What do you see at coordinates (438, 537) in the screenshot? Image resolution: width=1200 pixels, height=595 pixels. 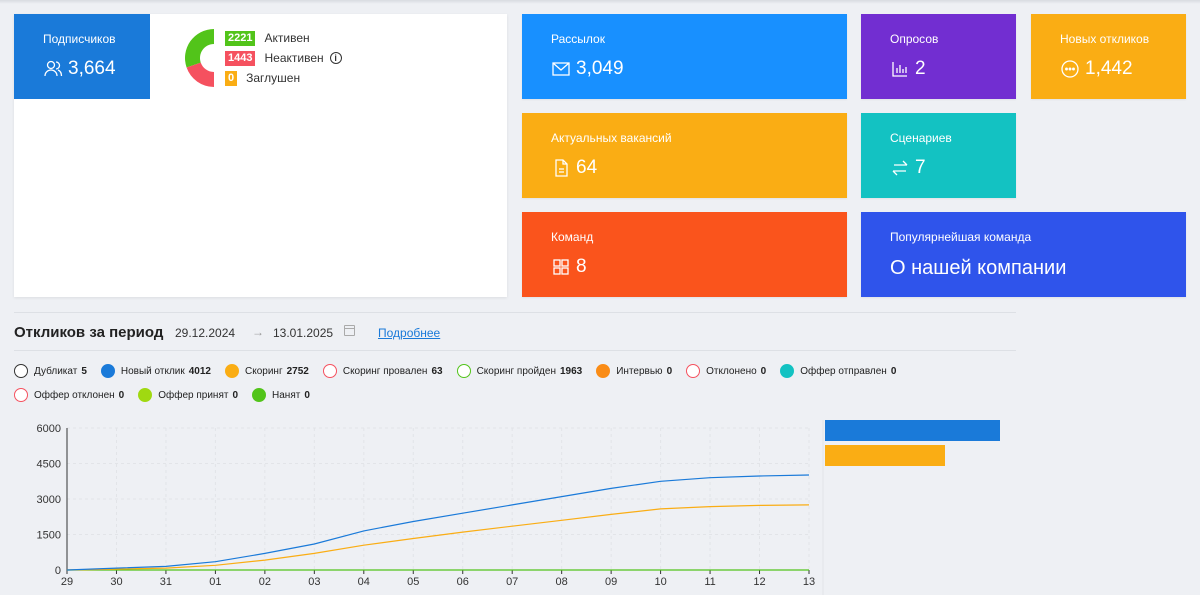 I see `series-line` at bounding box center [438, 537].